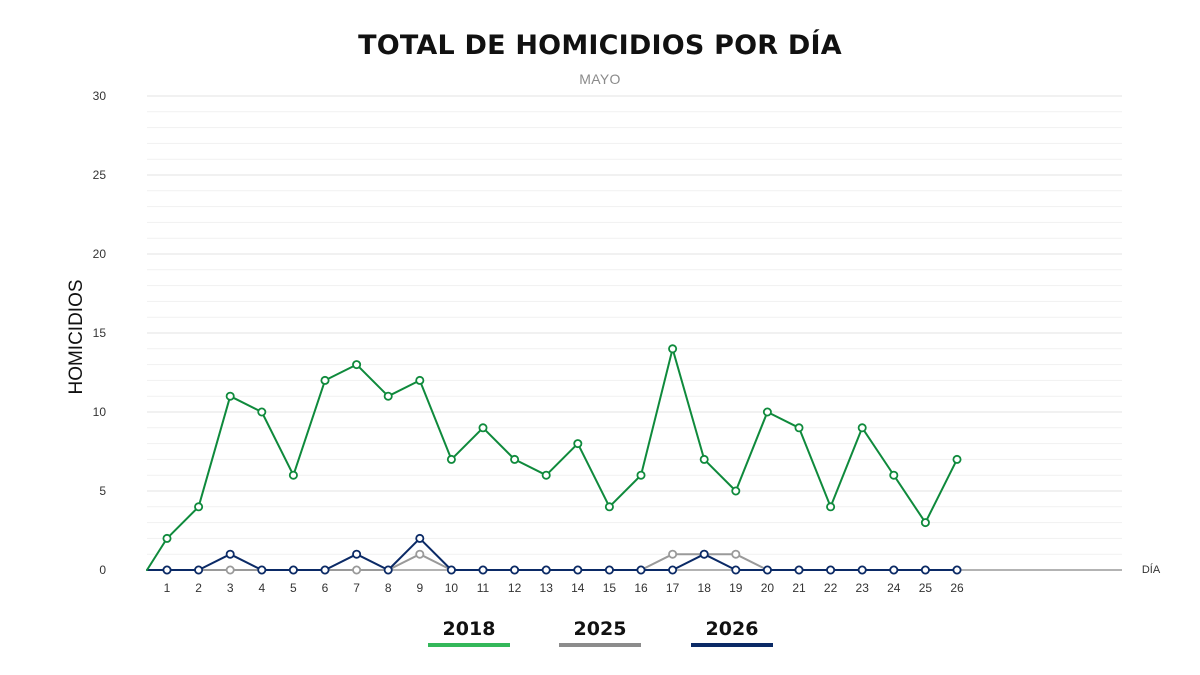 The height and width of the screenshot is (675, 1200). I want to click on series-2026, so click(554, 554).